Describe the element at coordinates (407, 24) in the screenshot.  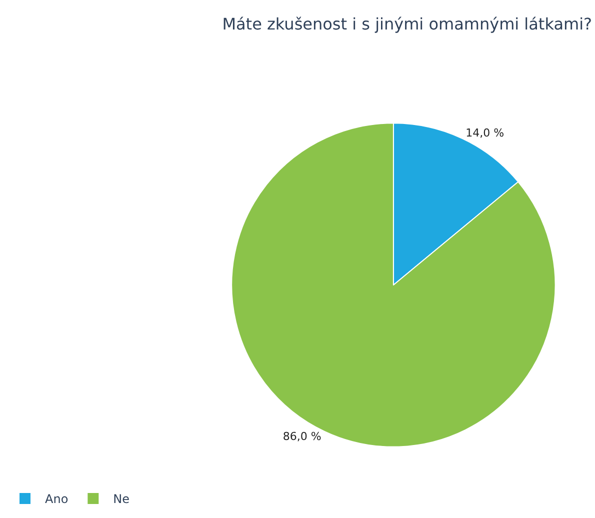
I see `chart-title: Máte zkušenost i s jinými omamnými látkami?` at that location.